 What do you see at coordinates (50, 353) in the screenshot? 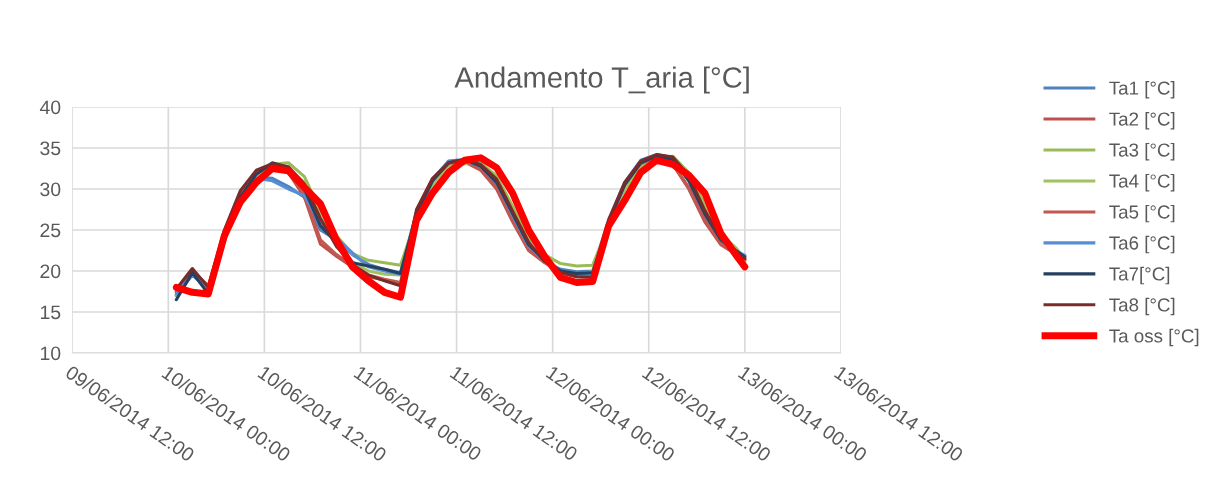
I see `y-tick-label: 10` at bounding box center [50, 353].